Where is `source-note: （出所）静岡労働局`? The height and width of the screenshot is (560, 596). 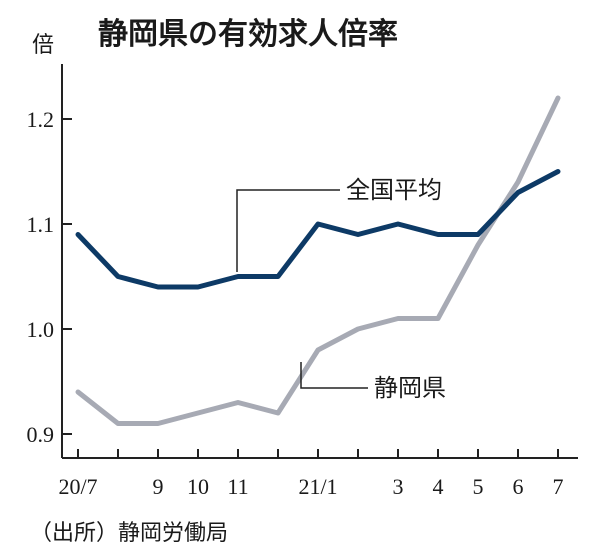
source-note: （出所）静岡労働局 is located at coordinates (129, 533).